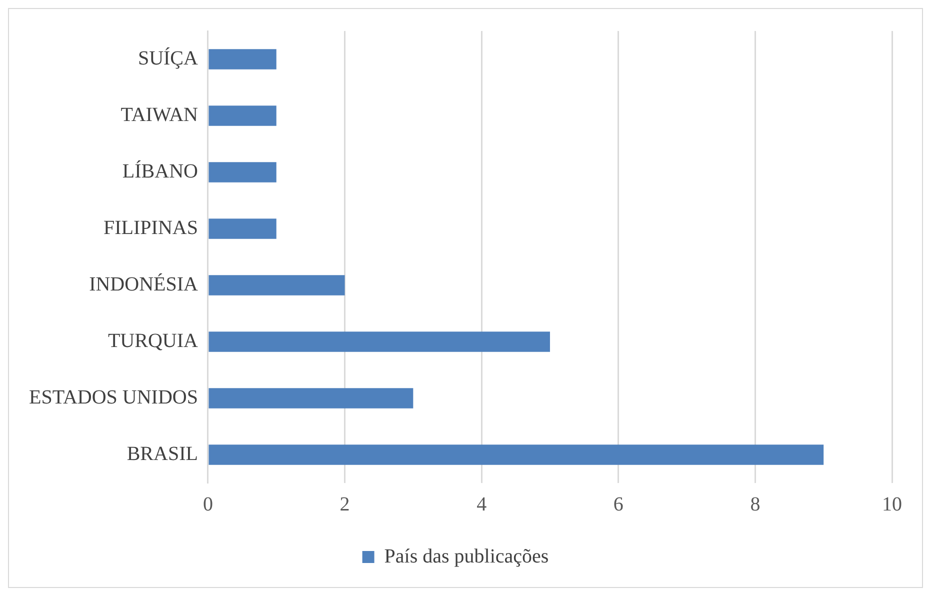  What do you see at coordinates (207, 504) in the screenshot?
I see `x-tick-label: 0` at bounding box center [207, 504].